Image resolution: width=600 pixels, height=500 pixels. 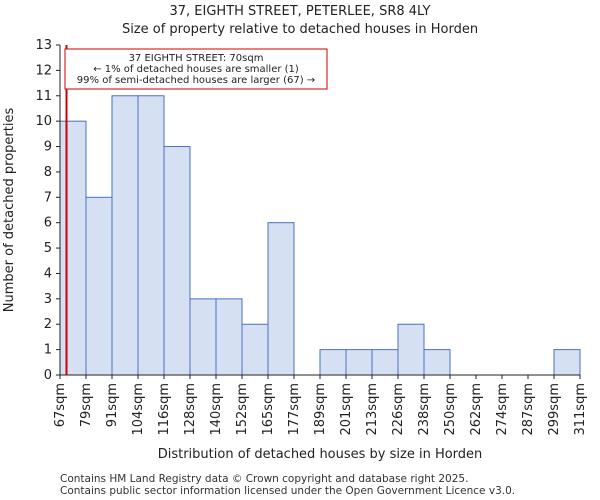 I want to click on y-tick-label: 7, so click(x=48, y=197).